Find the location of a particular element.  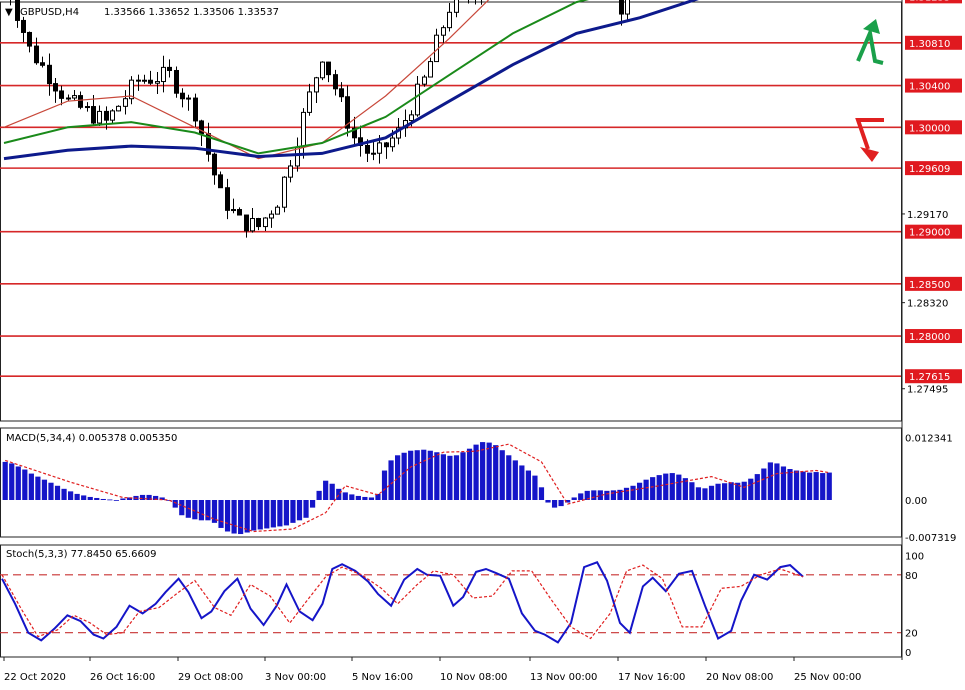

time-tick-label: 5 Nov 16:00 is located at coordinates (382, 677).